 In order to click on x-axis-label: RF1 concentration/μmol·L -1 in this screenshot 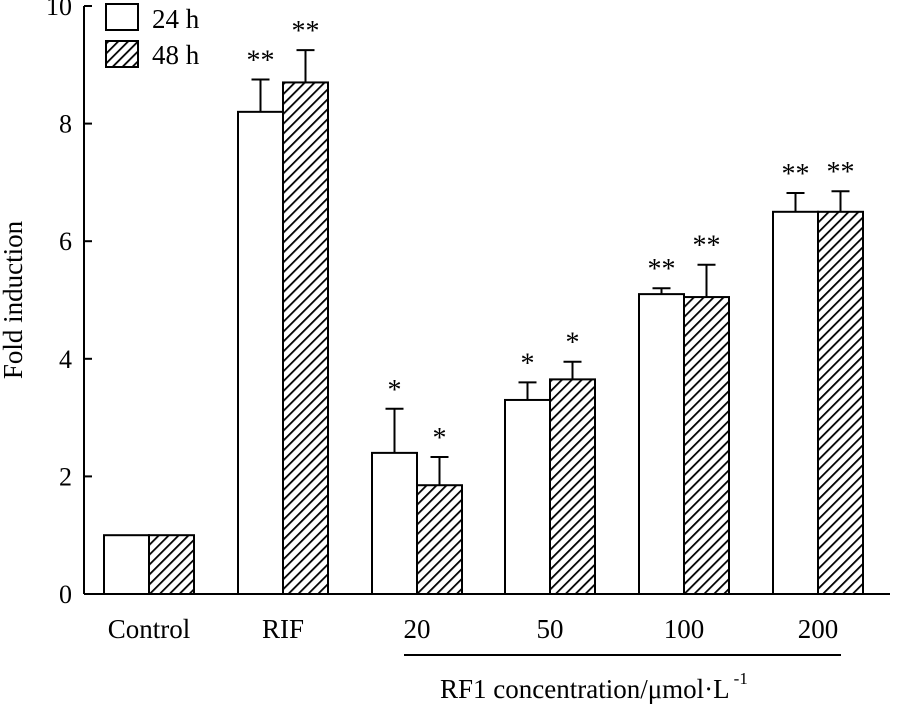, I will do `click(594, 686)`.